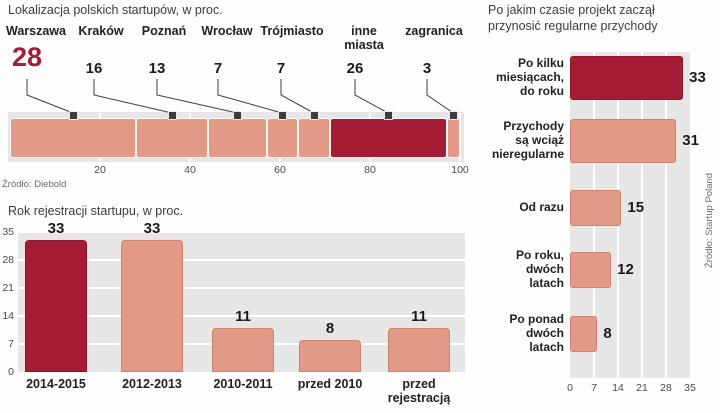 The height and width of the screenshot is (413, 720). Describe the element at coordinates (570, 388) in the screenshot. I see `x-axis-tick-label: 0` at that location.